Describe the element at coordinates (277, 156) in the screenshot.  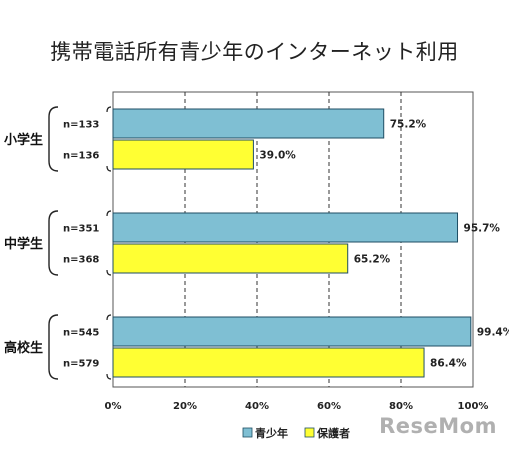
I see `data-label: 39.0%` at that location.